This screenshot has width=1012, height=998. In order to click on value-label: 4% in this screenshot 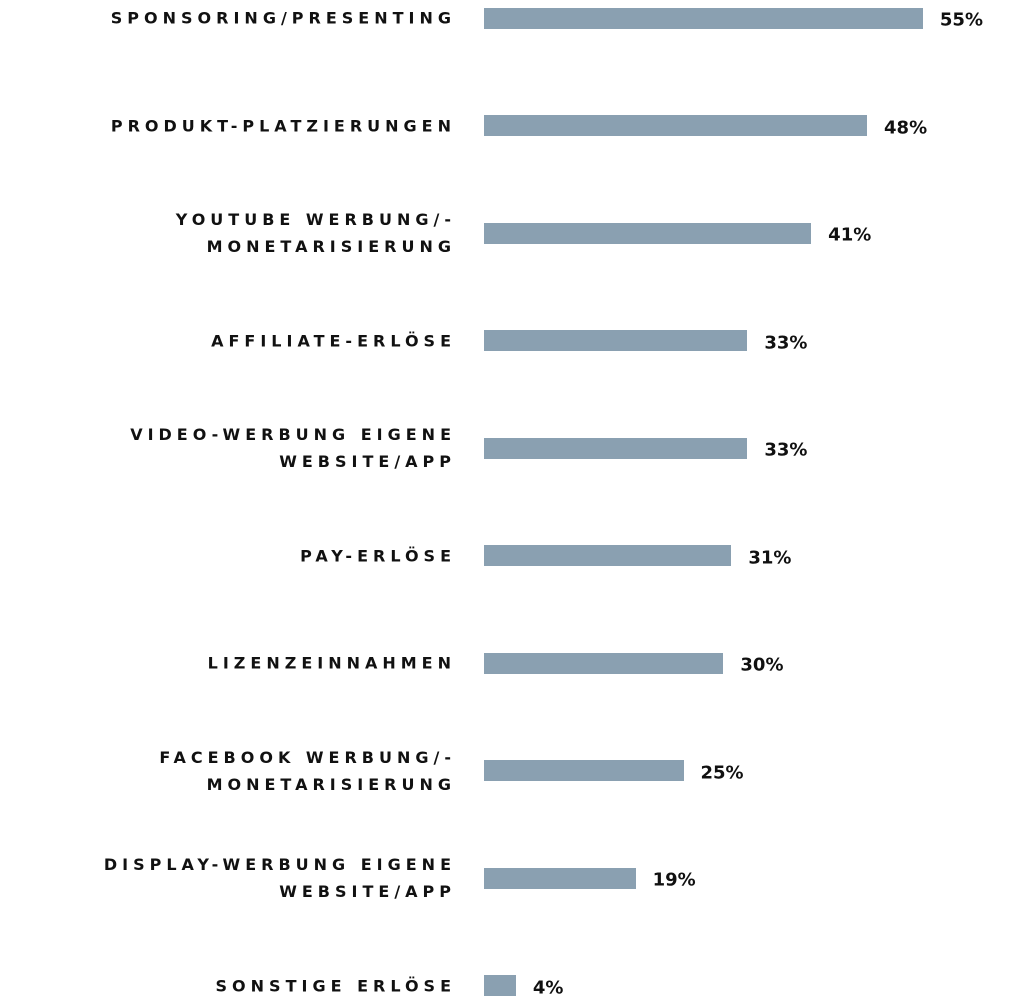, I will do `click(548, 987)`.